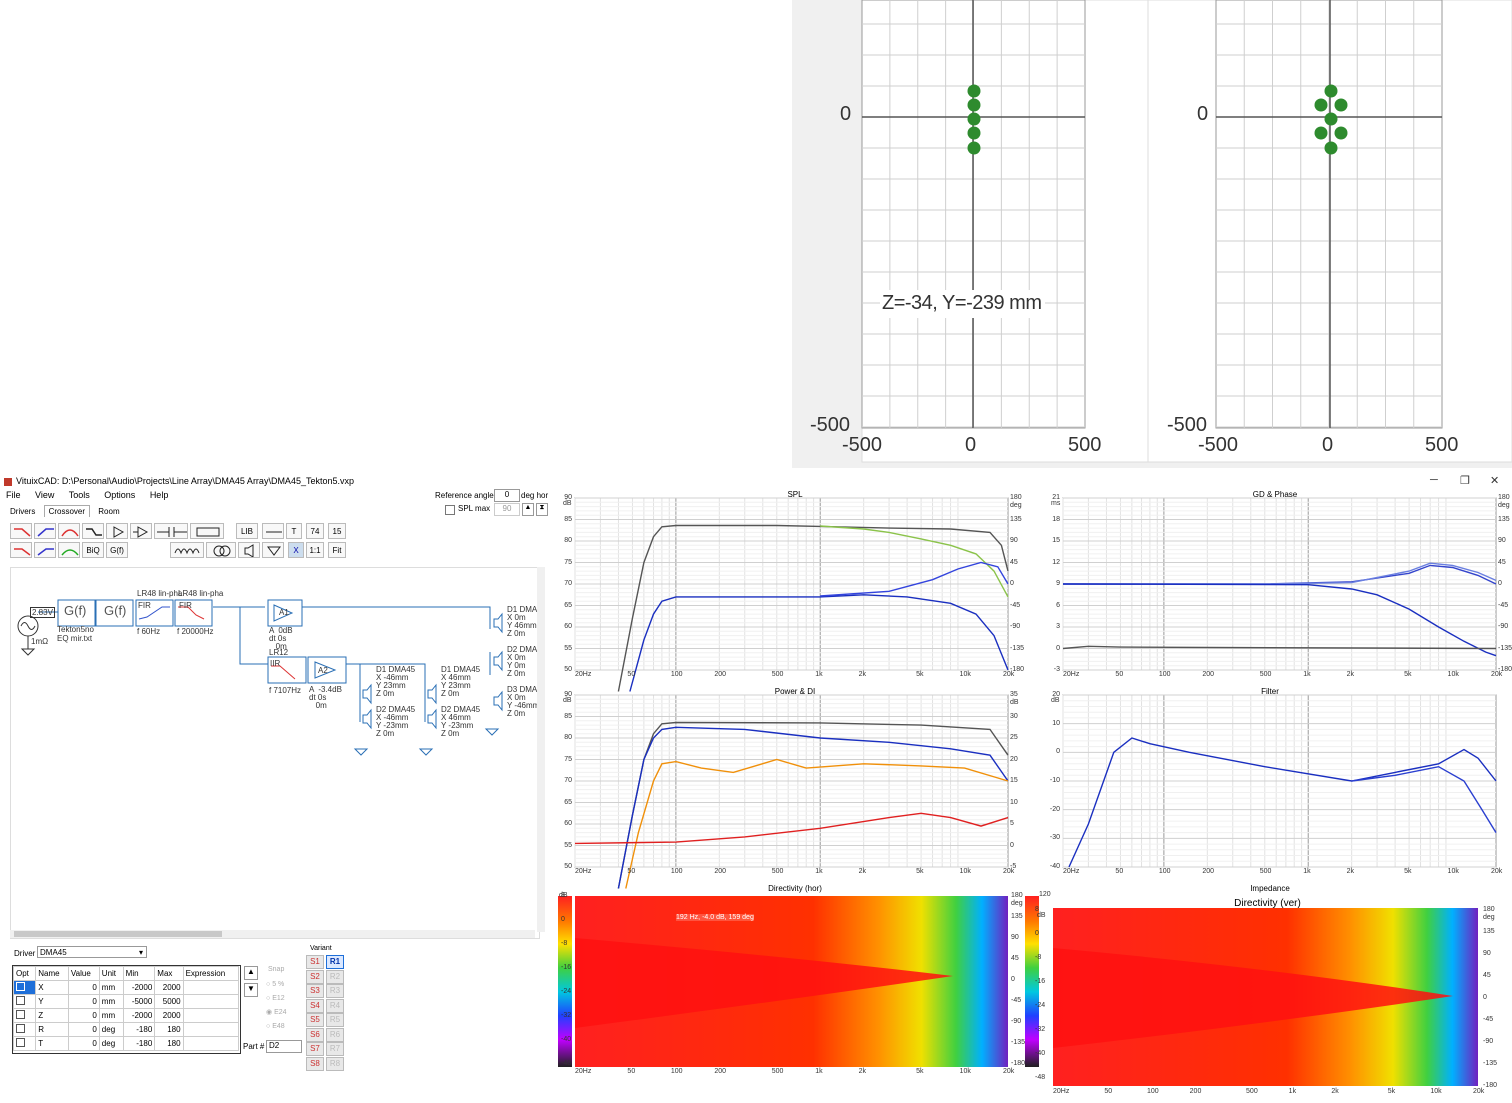 The height and width of the screenshot is (1103, 1512). What do you see at coordinates (1434, 480) in the screenshot?
I see `minimize-button: ─` at bounding box center [1434, 480].